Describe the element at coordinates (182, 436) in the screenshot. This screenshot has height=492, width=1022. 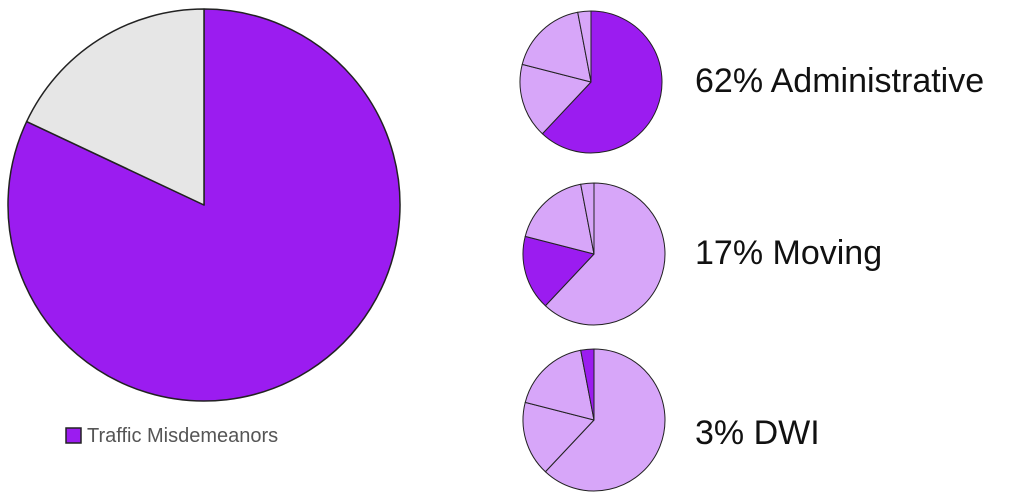
I see `legend-label: Traffic Misdemeanors` at that location.